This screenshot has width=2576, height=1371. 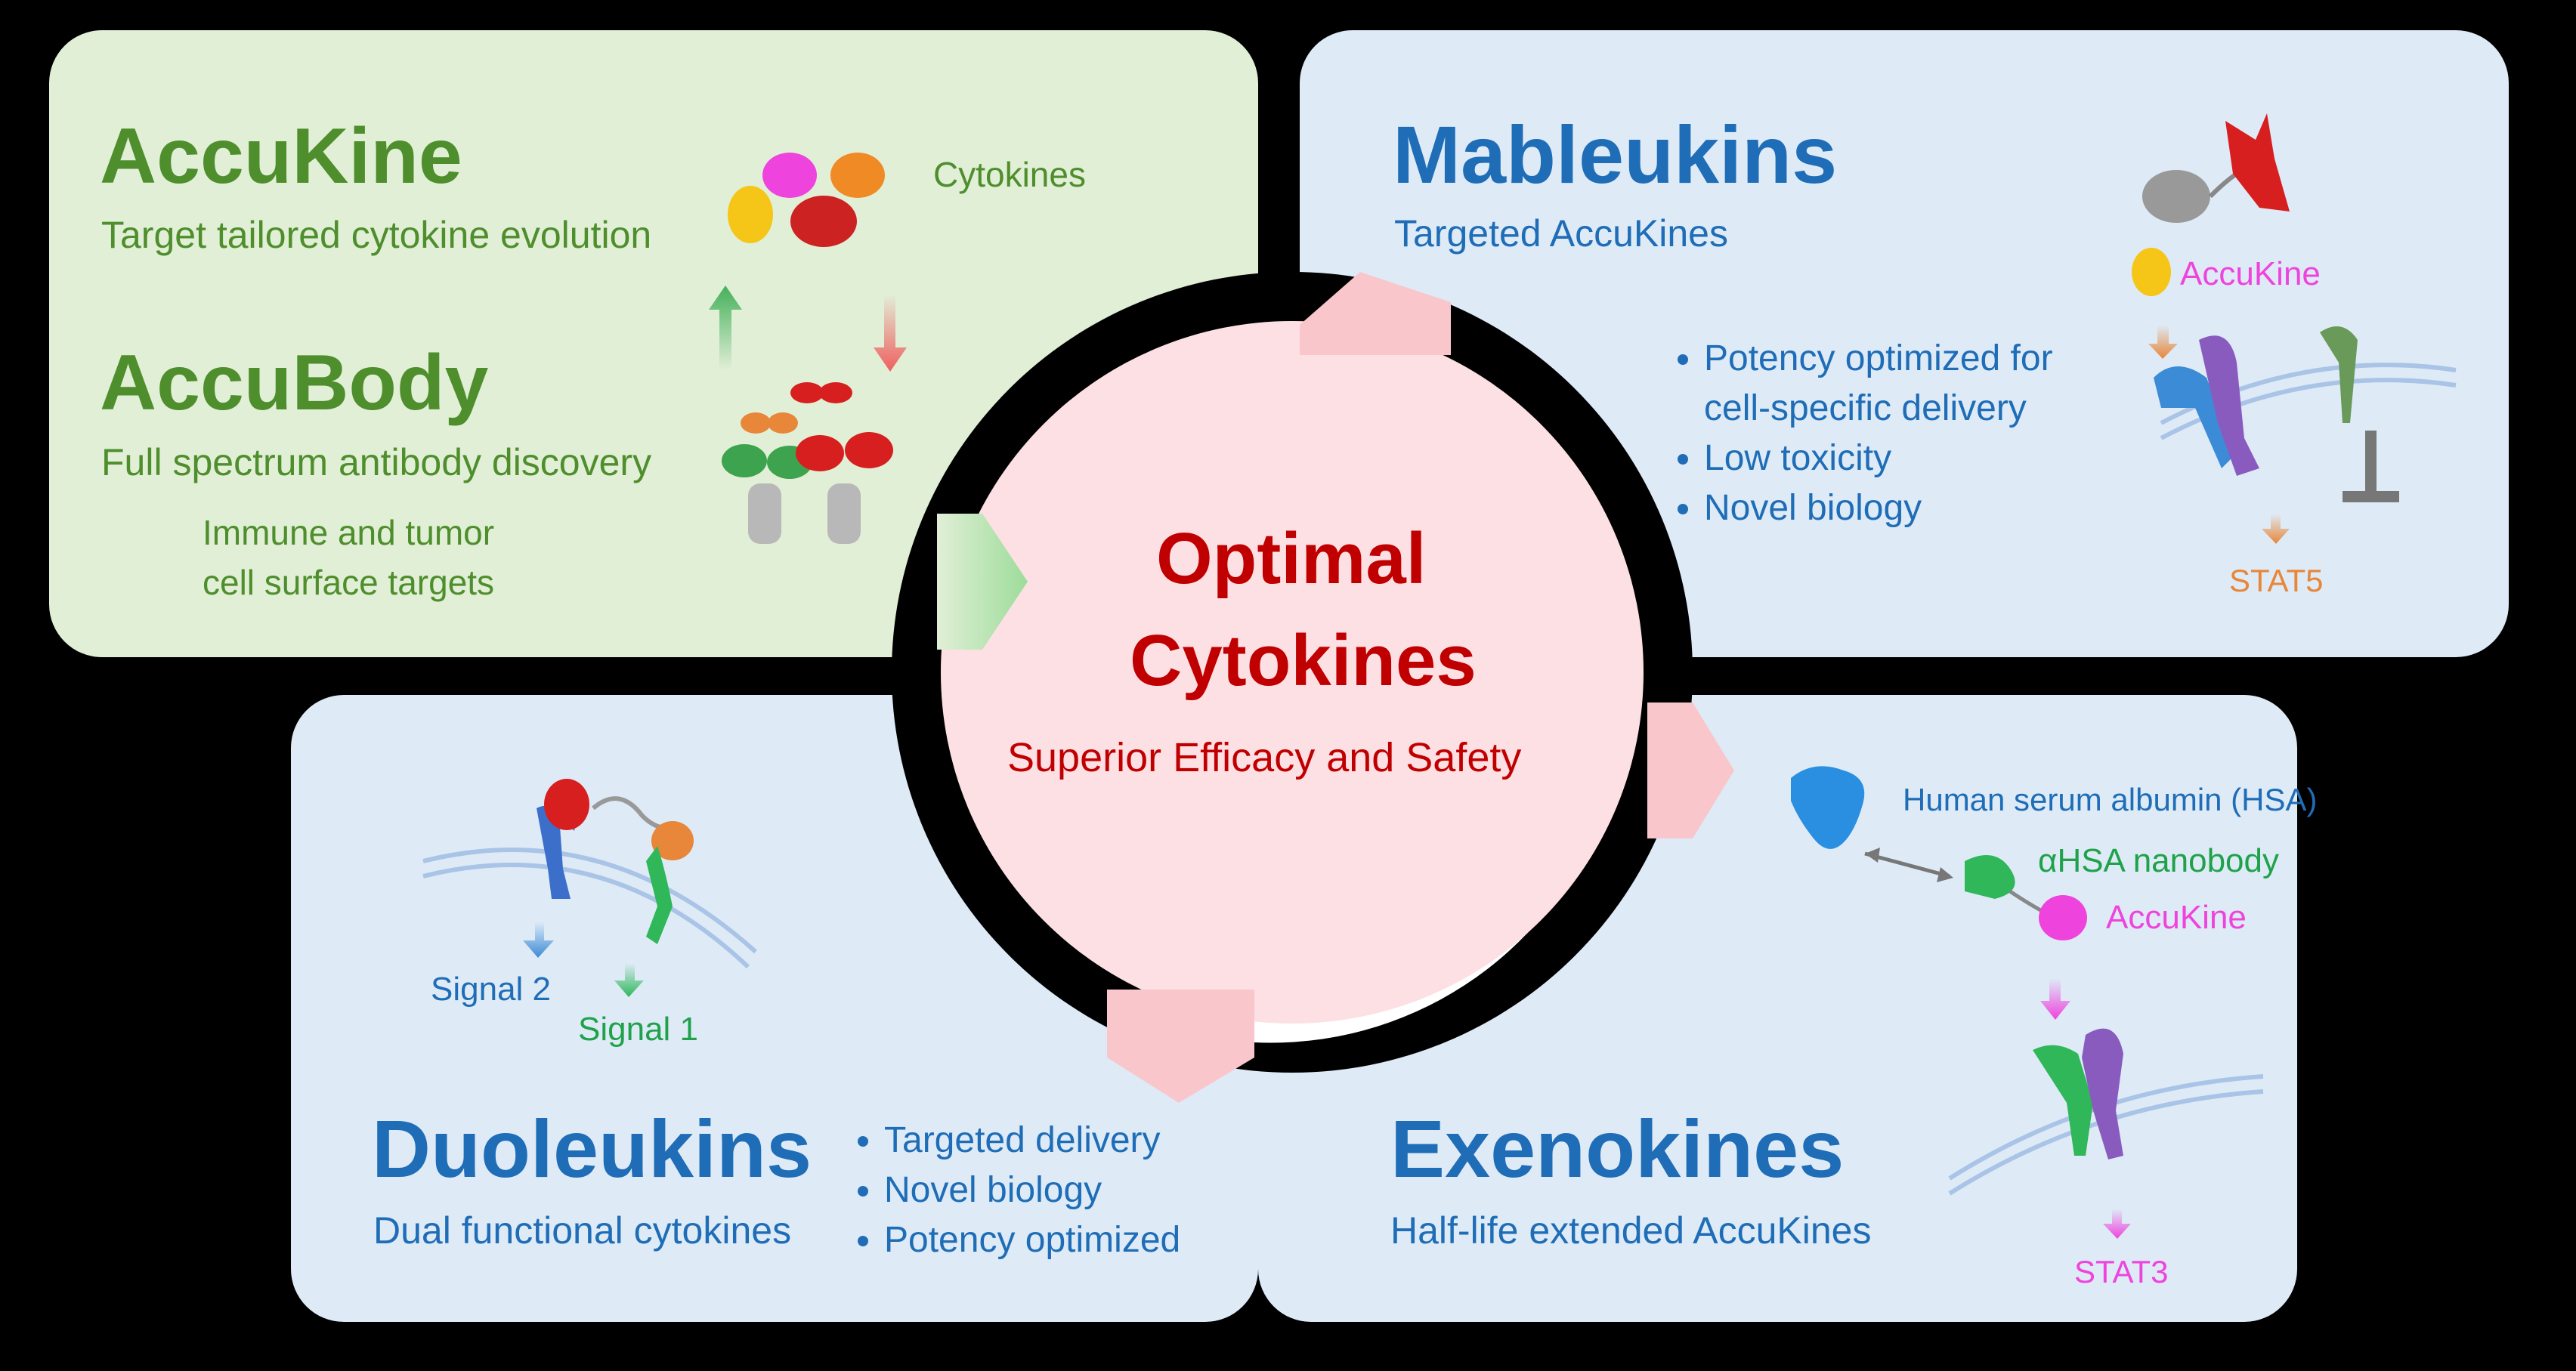 What do you see at coordinates (2117, 1224) in the screenshot?
I see `stat3-lower-arrow` at bounding box center [2117, 1224].